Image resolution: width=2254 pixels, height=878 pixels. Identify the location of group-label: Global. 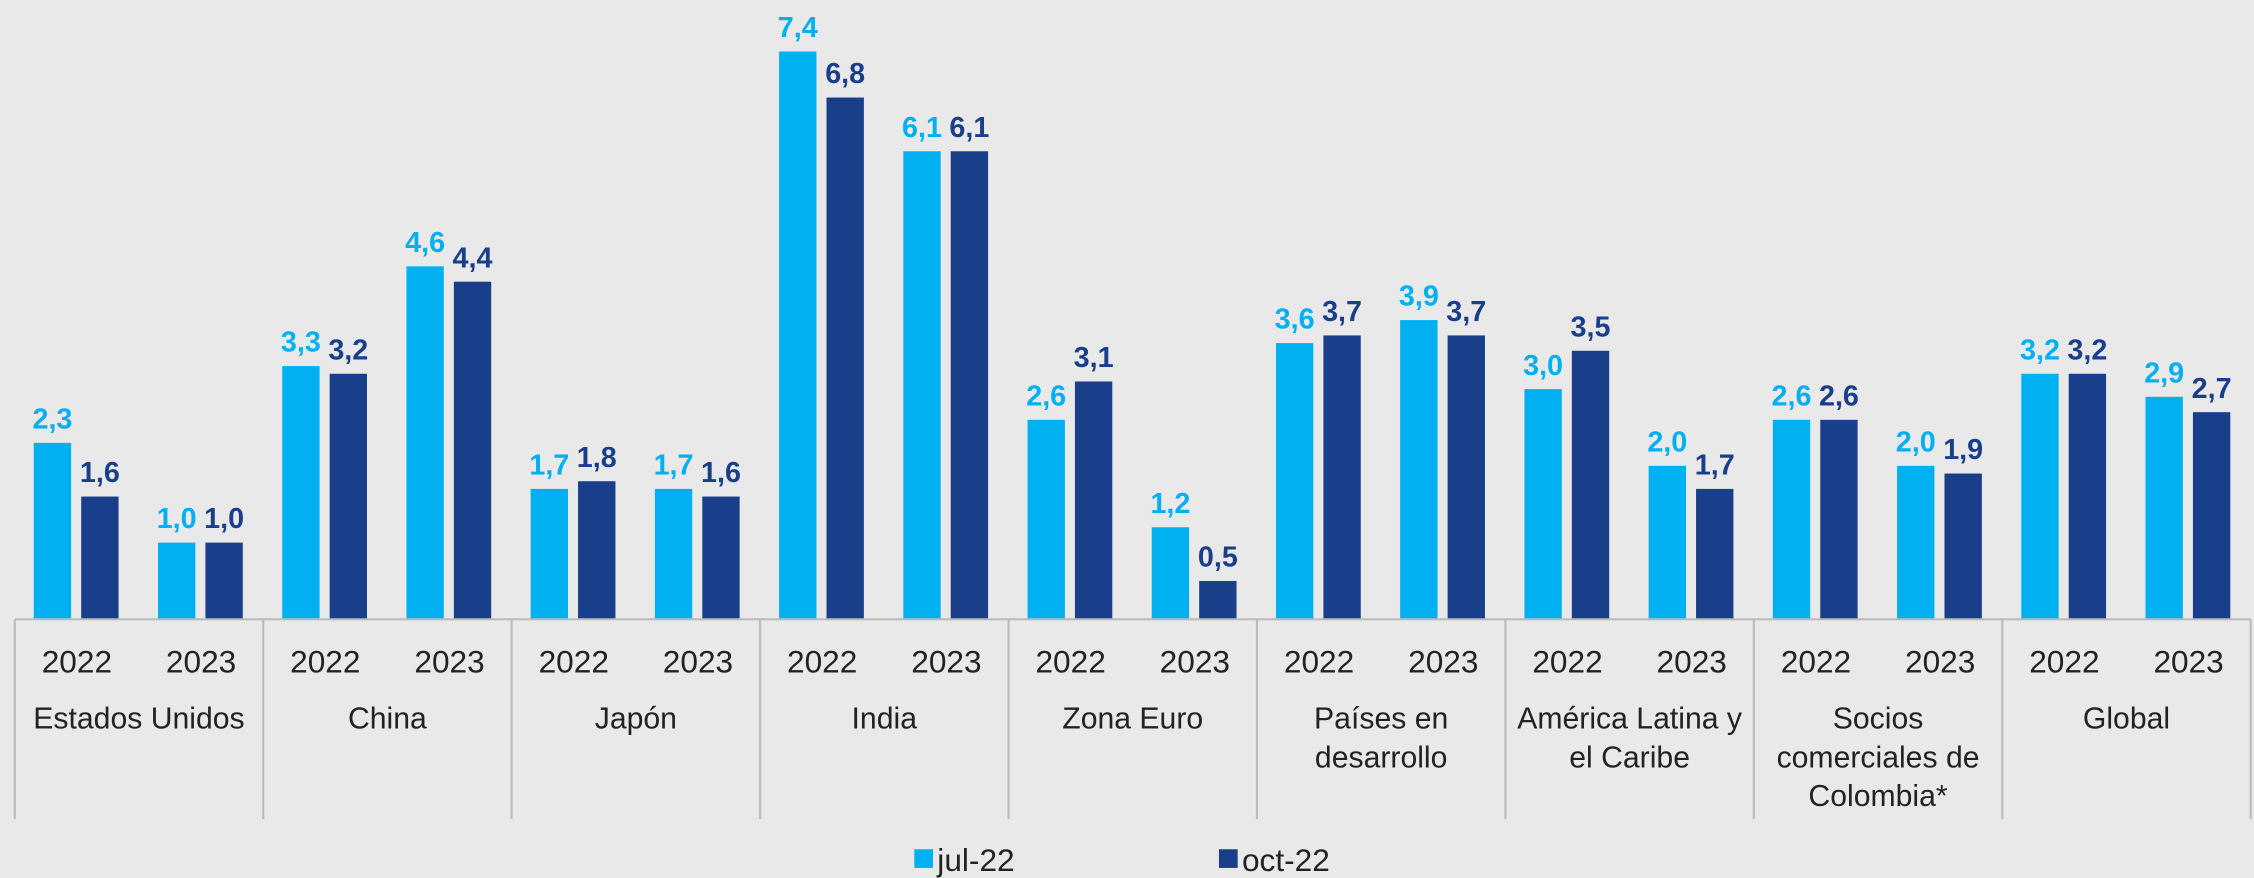
(2126, 719).